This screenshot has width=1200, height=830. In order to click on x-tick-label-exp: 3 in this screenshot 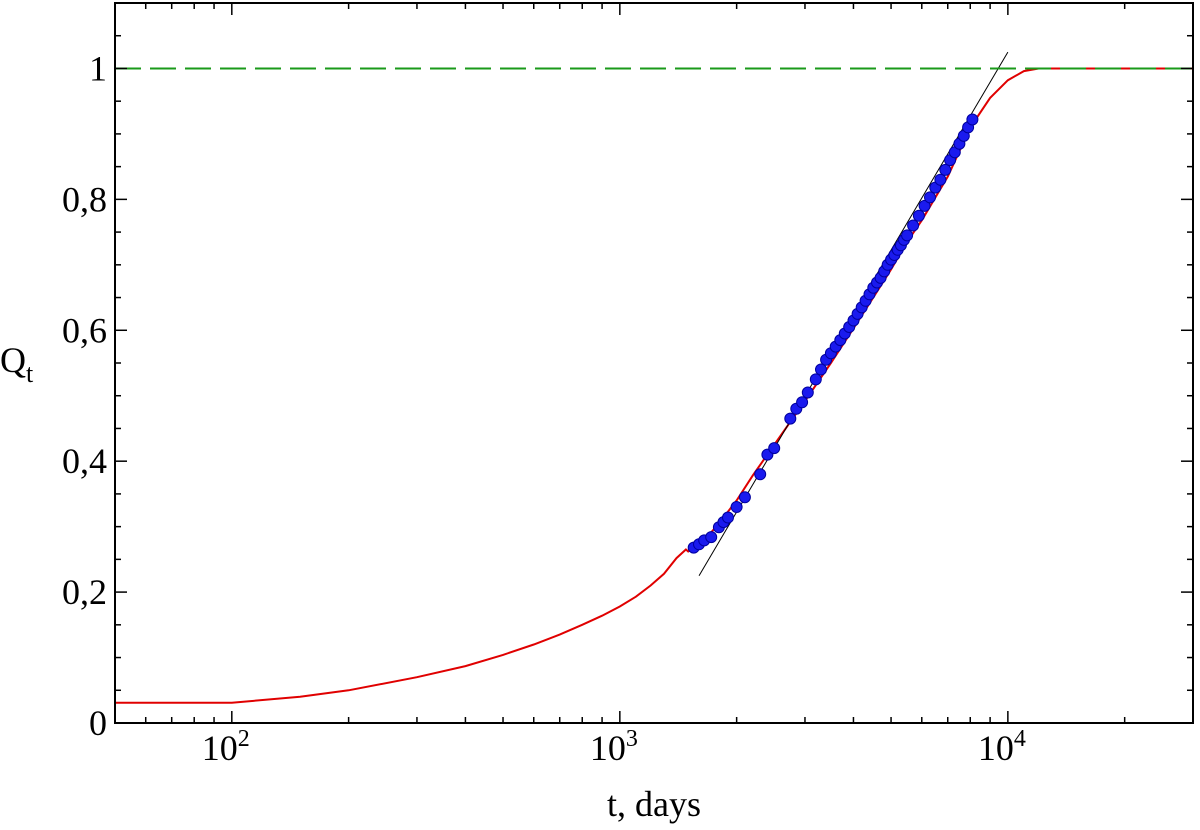, I will do `click(632, 739)`.